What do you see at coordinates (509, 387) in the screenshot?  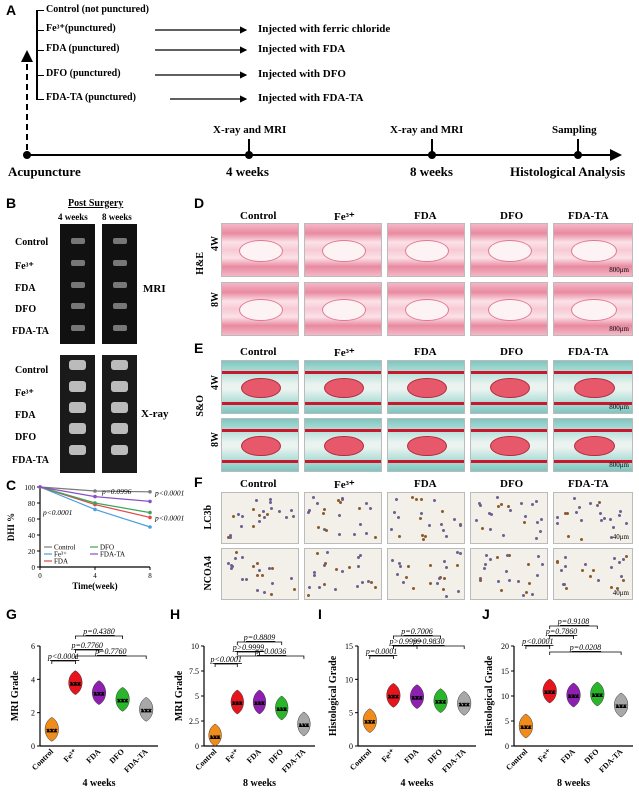 I see `so-4w-dfo` at bounding box center [509, 387].